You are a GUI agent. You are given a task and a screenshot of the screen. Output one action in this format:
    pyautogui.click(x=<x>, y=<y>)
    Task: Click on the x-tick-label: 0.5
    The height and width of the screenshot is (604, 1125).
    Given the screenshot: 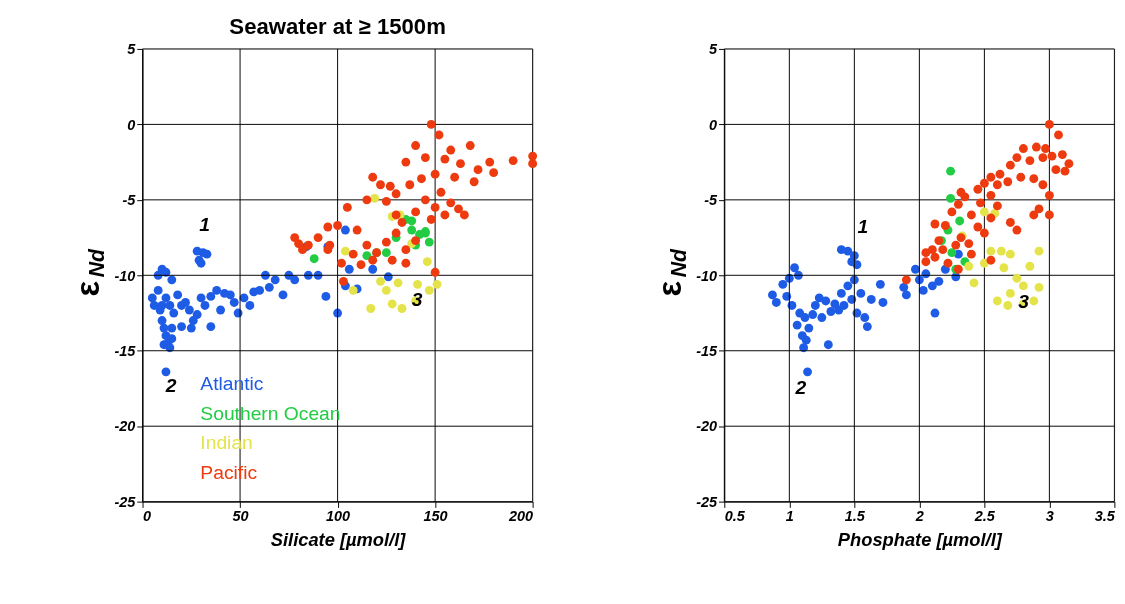 What is the action you would take?
    pyautogui.click(x=735, y=516)
    